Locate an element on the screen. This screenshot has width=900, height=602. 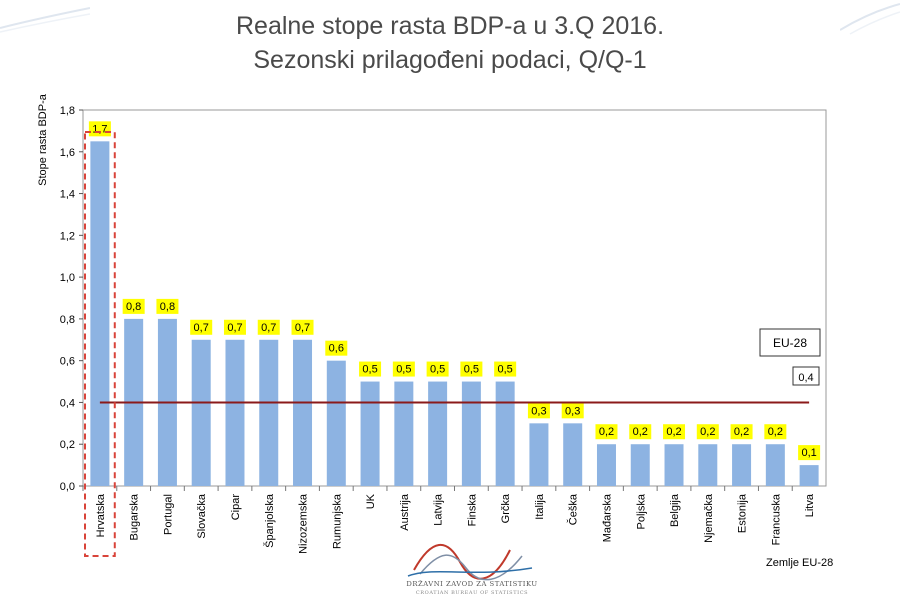
legend-box is located at coordinates (790, 342).